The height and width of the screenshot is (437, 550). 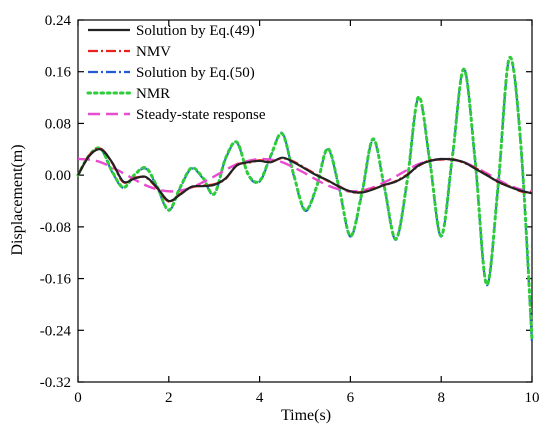 What do you see at coordinates (58, 124) in the screenshot?
I see `y-tick-label: 0.08` at bounding box center [58, 124].